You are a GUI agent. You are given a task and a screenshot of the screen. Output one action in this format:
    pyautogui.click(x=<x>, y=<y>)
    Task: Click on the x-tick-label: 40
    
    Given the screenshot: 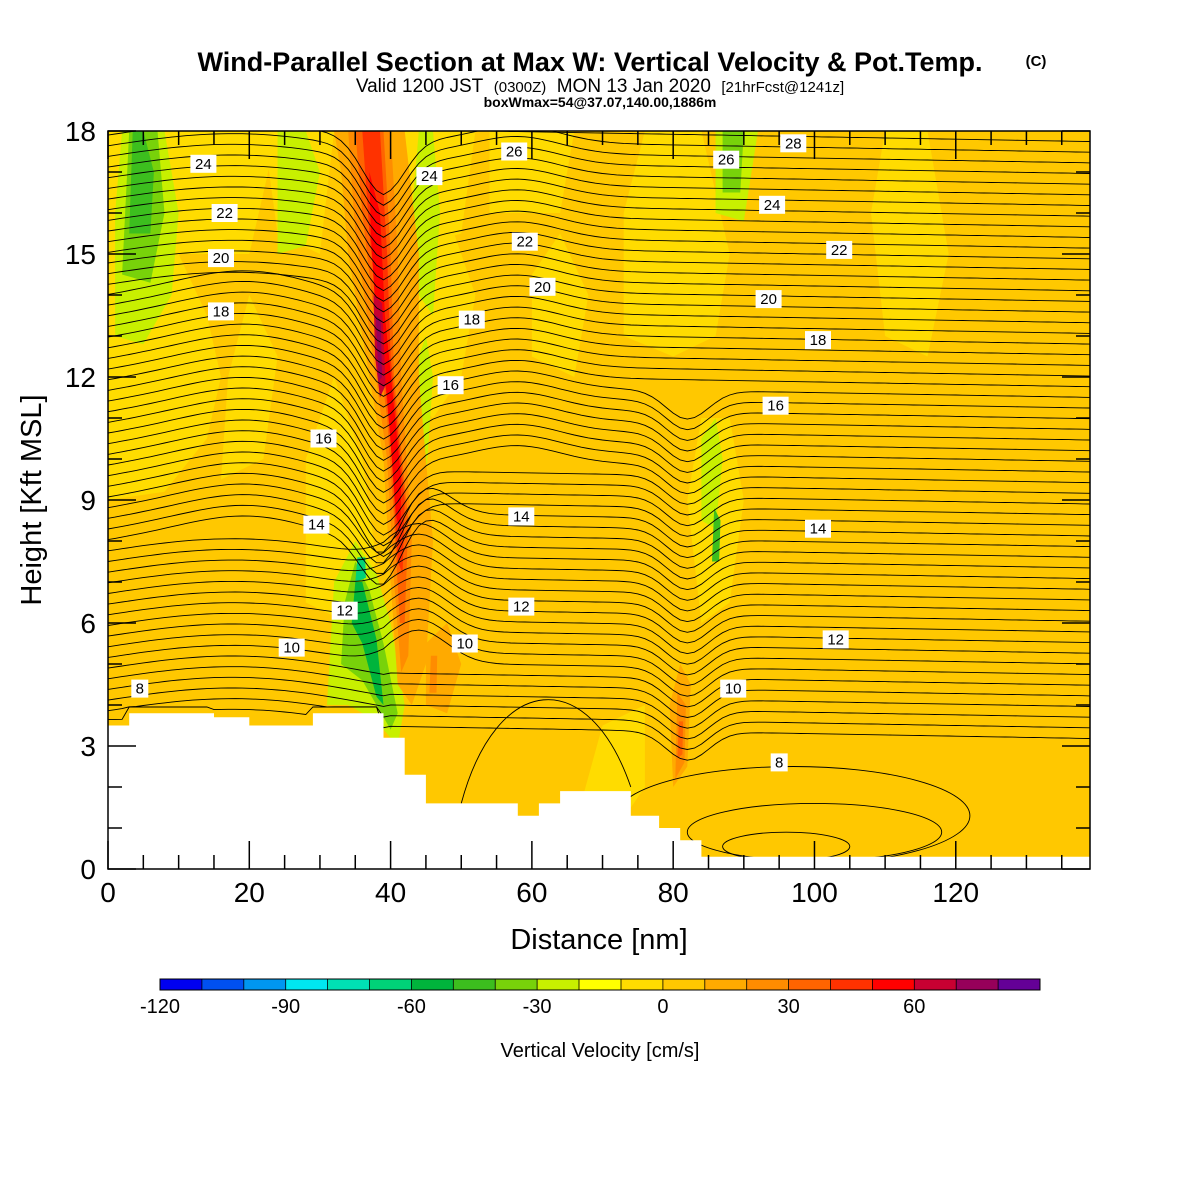 What is the action you would take?
    pyautogui.click(x=390, y=892)
    